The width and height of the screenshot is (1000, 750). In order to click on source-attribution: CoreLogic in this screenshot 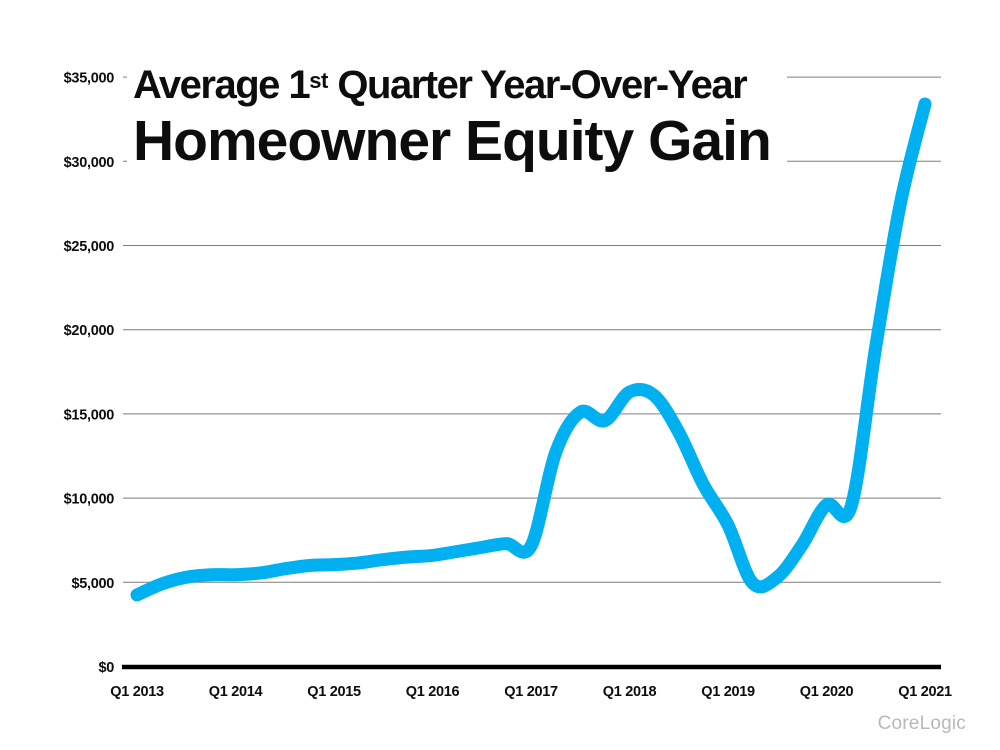, I will do `click(921, 723)`.